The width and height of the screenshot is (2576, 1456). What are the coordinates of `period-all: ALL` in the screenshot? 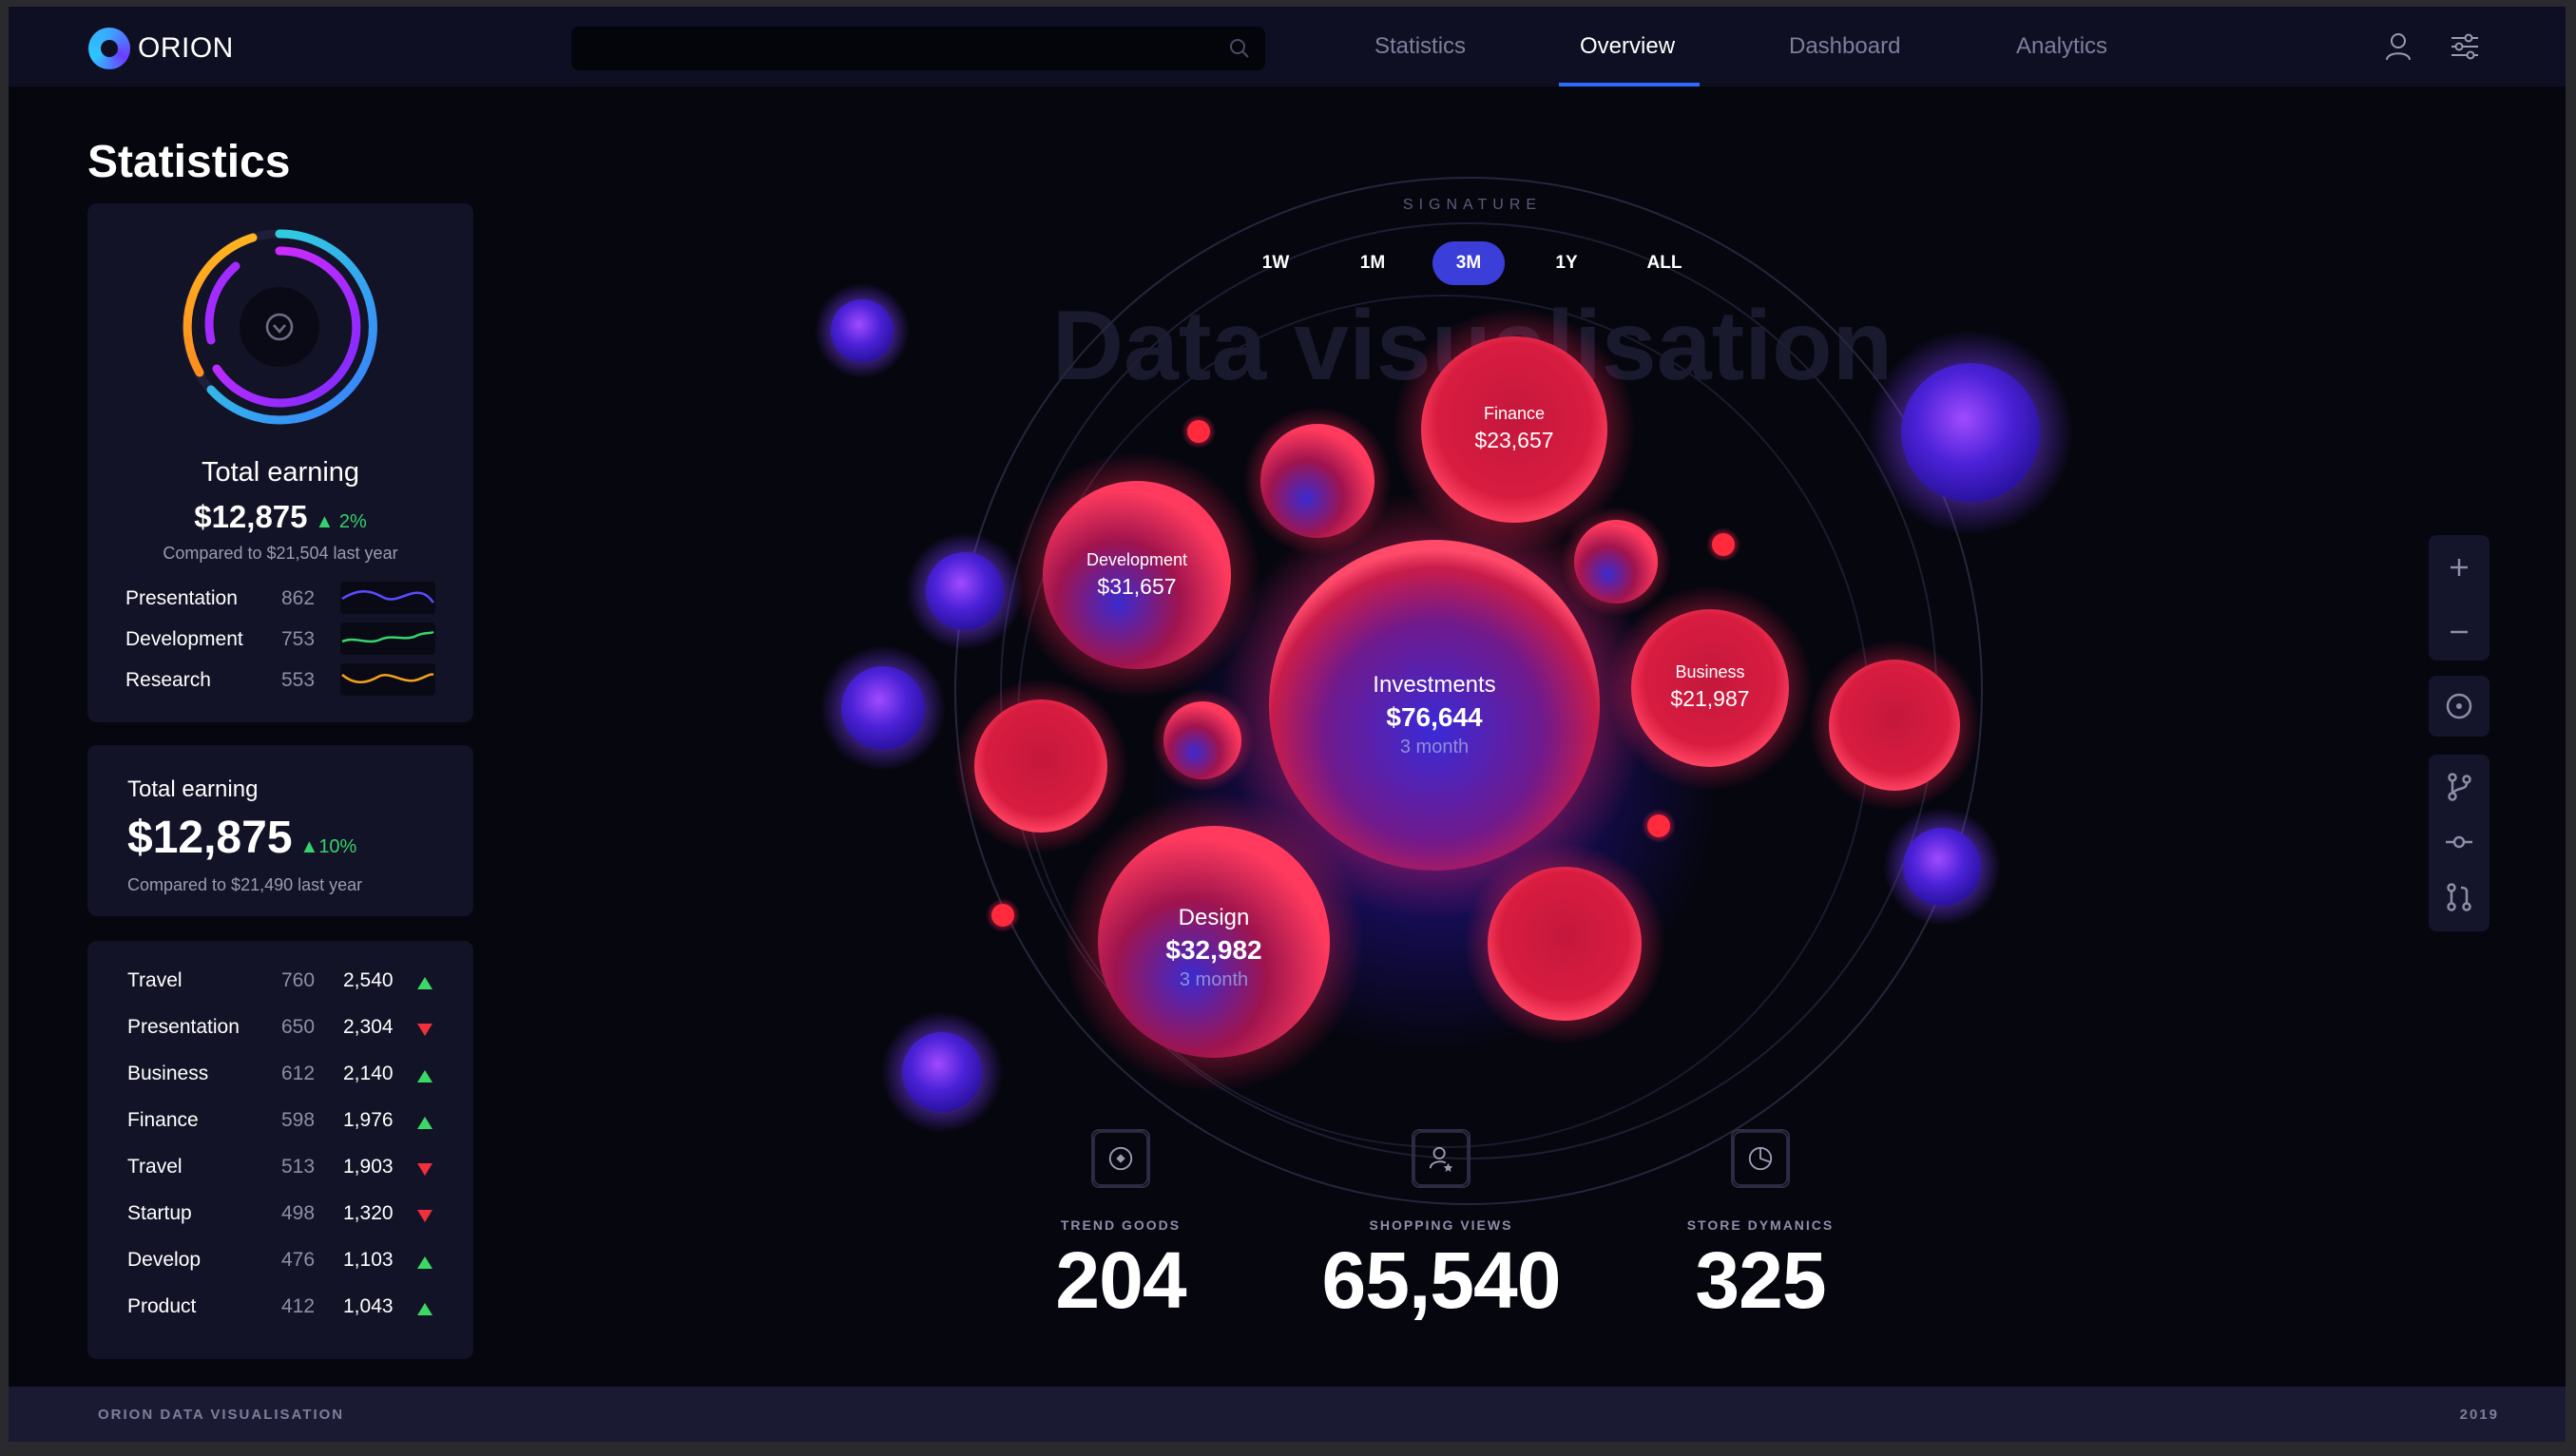 It's located at (1664, 263).